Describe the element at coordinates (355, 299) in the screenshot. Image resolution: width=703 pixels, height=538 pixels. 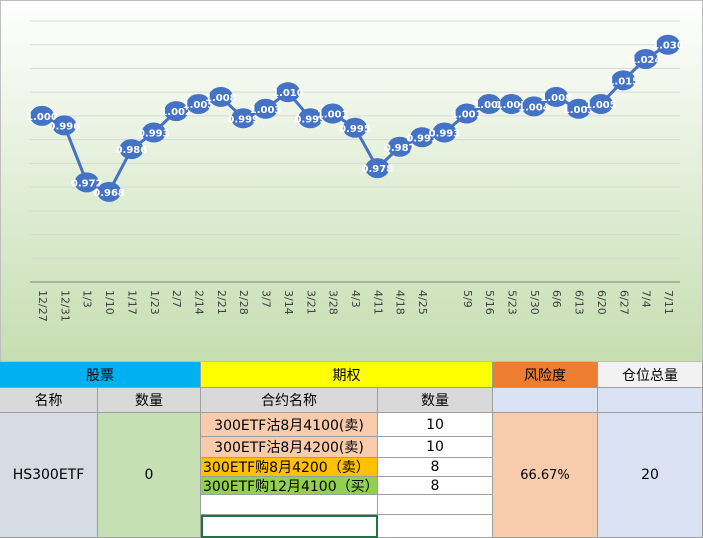
I see `x-tick-label: 4/3` at that location.